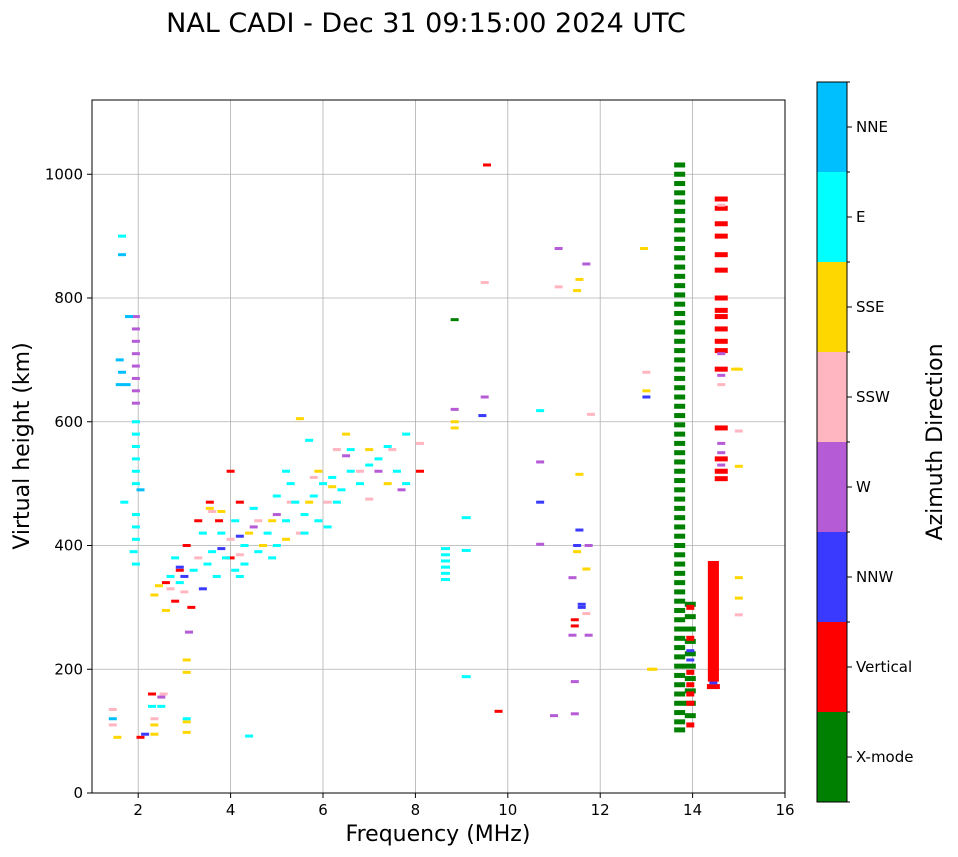  I want to click on chart-title: NAL CADI - Dec 31 09:15:00 2024 UTC, so click(426, 23).